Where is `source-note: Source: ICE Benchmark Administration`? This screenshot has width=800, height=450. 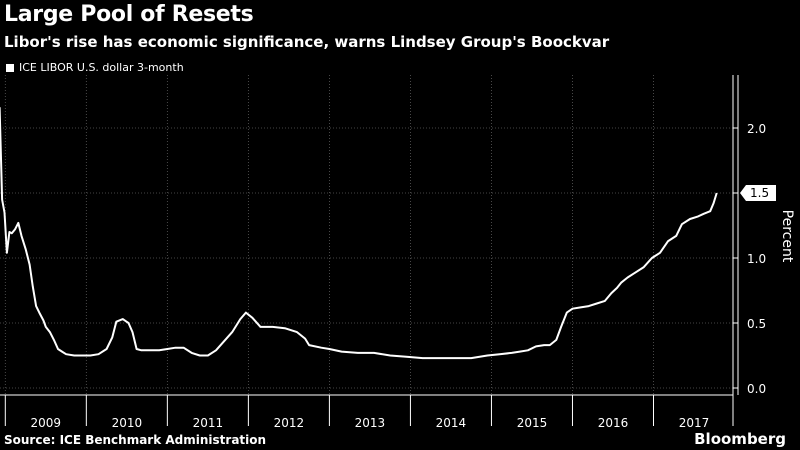
source-note: Source: ICE Benchmark Administration is located at coordinates (135, 440).